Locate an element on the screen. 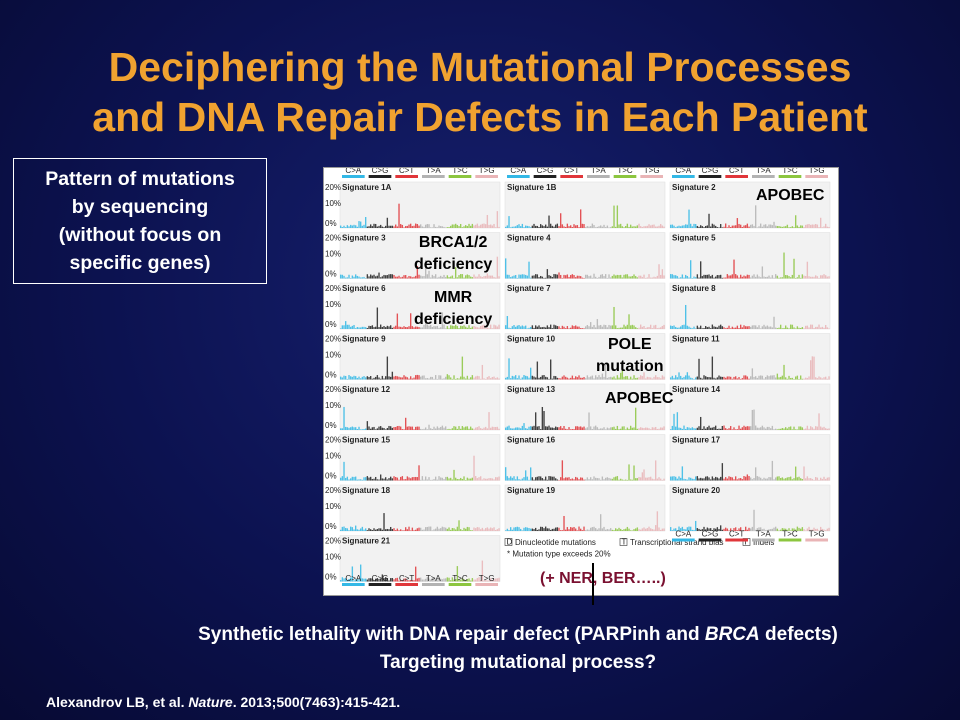 The image size is (960, 720). signature-label: Signature 19 is located at coordinates (531, 490).